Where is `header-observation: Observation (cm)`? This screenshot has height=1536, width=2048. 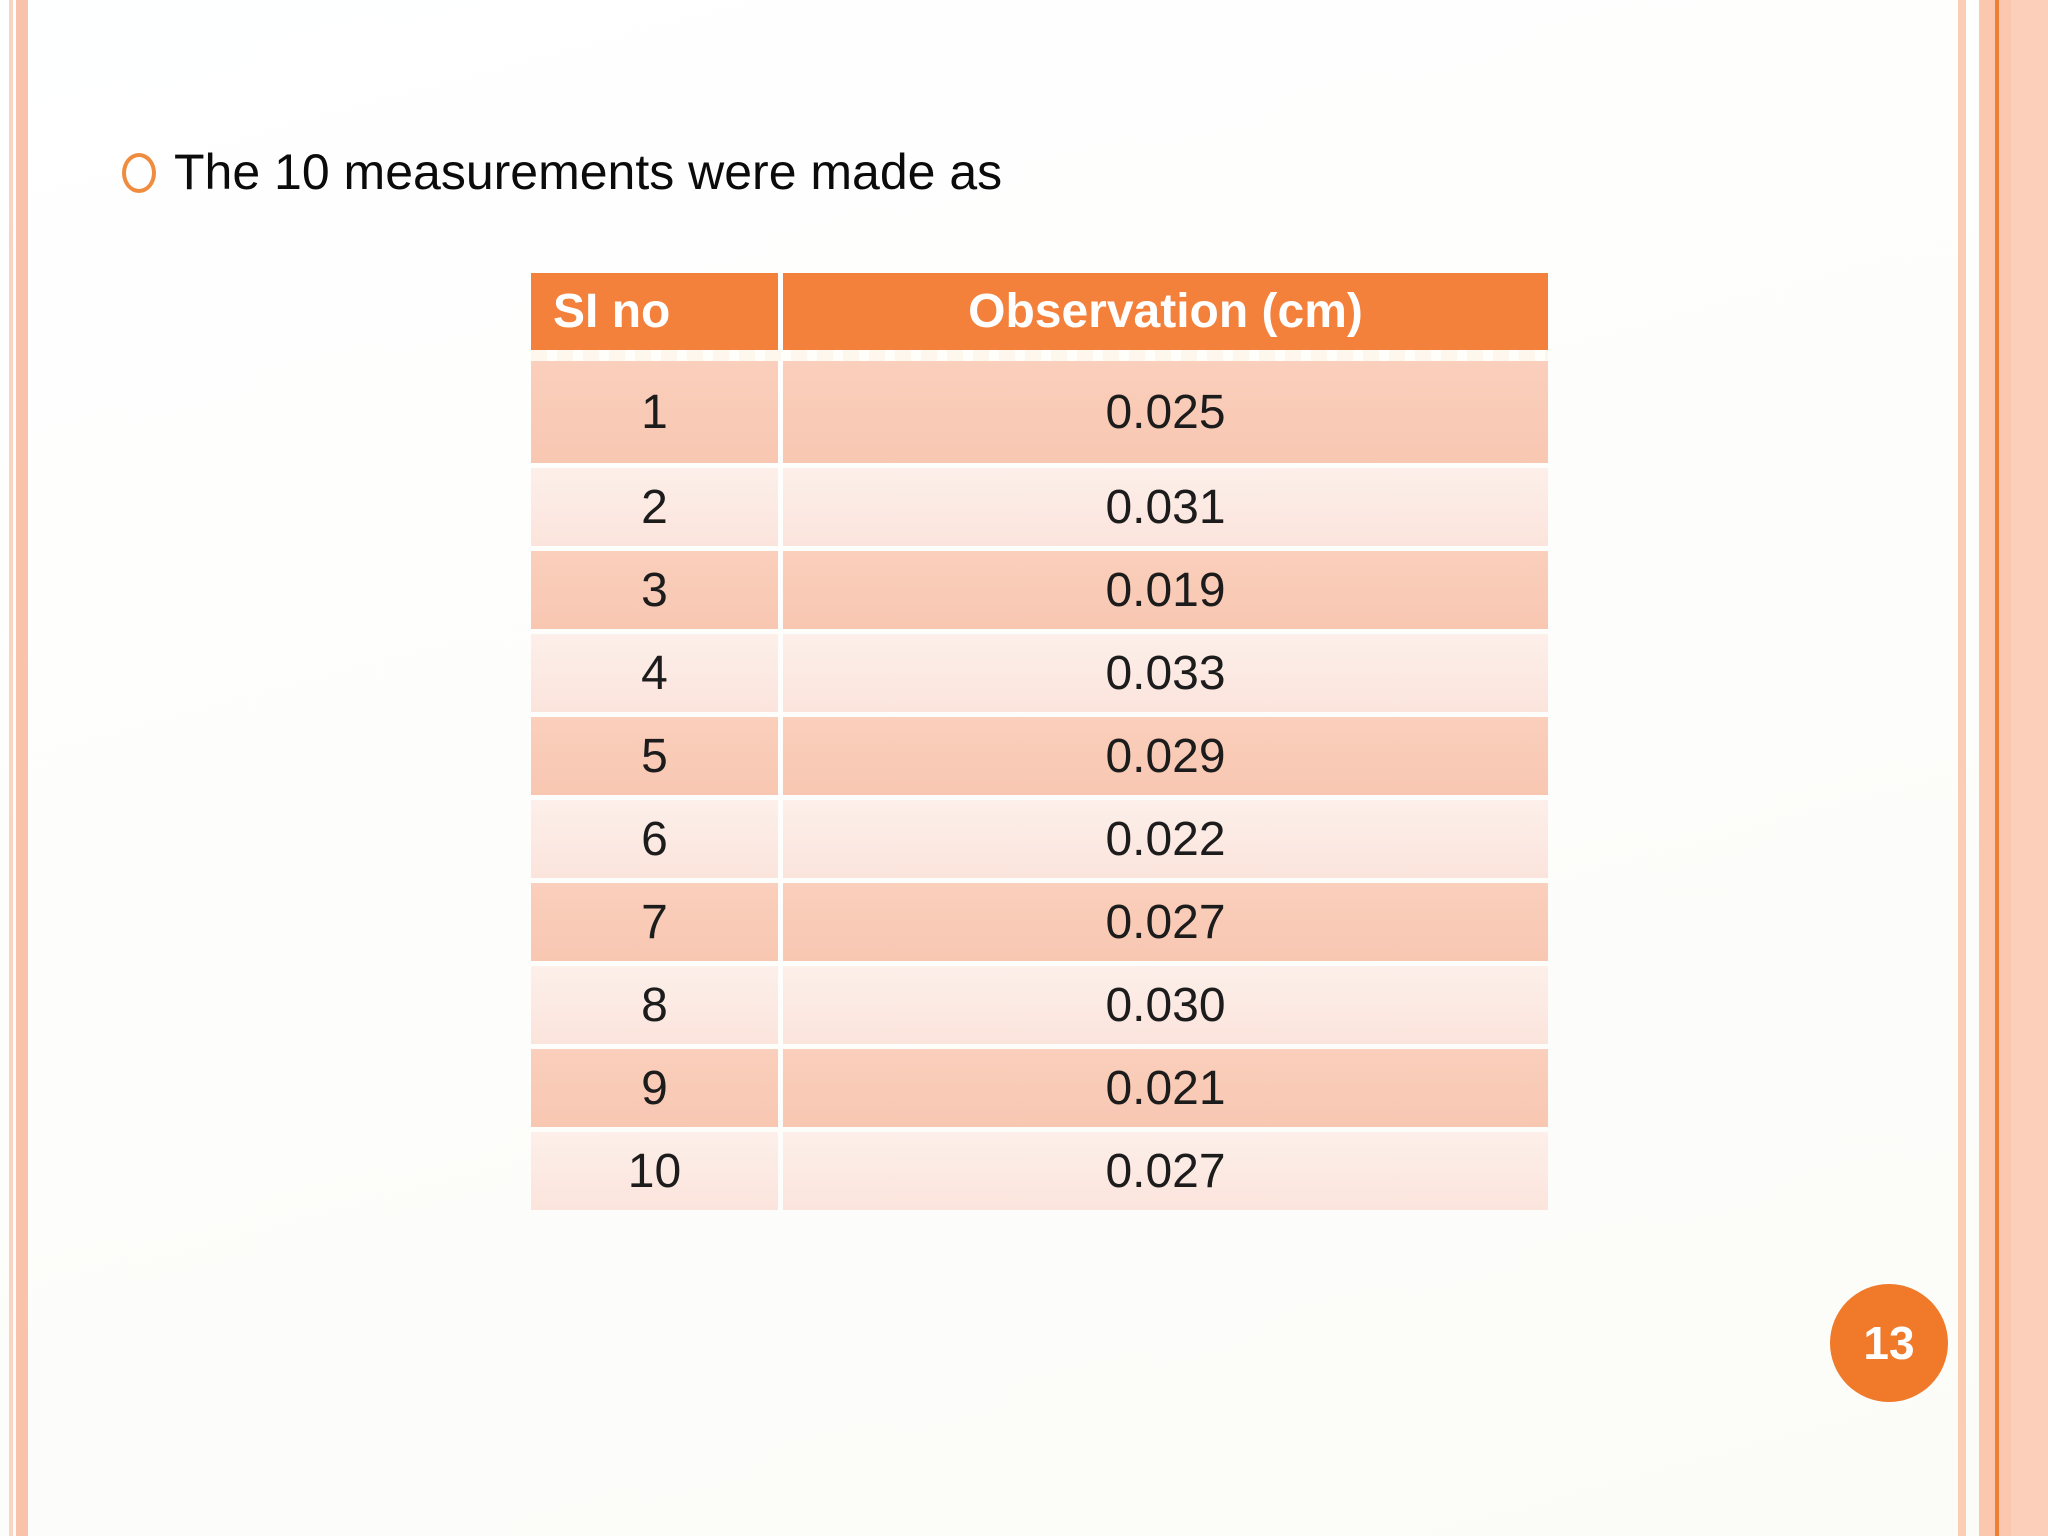
header-observation: Observation (cm) is located at coordinates (1165, 311).